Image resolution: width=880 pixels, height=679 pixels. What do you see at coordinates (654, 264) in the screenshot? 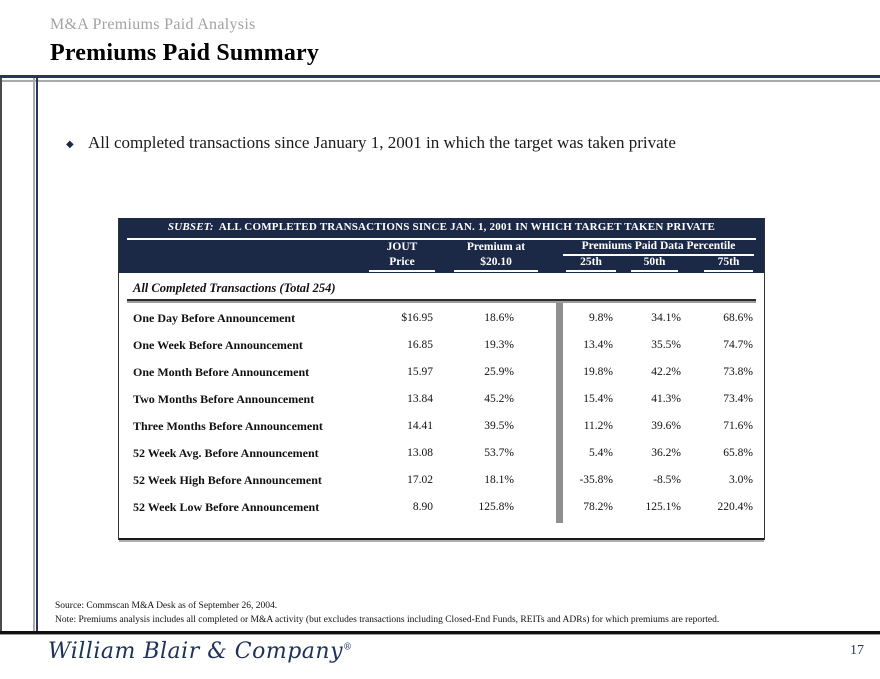
I see `col-header-50th: 50th` at bounding box center [654, 264].